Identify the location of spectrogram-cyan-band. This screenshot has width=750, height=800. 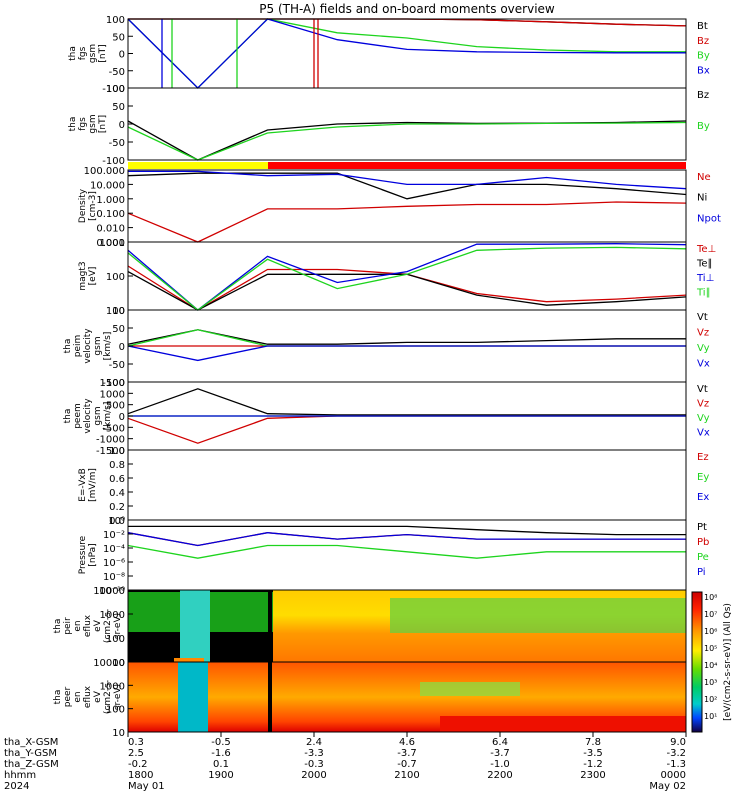
(195, 626).